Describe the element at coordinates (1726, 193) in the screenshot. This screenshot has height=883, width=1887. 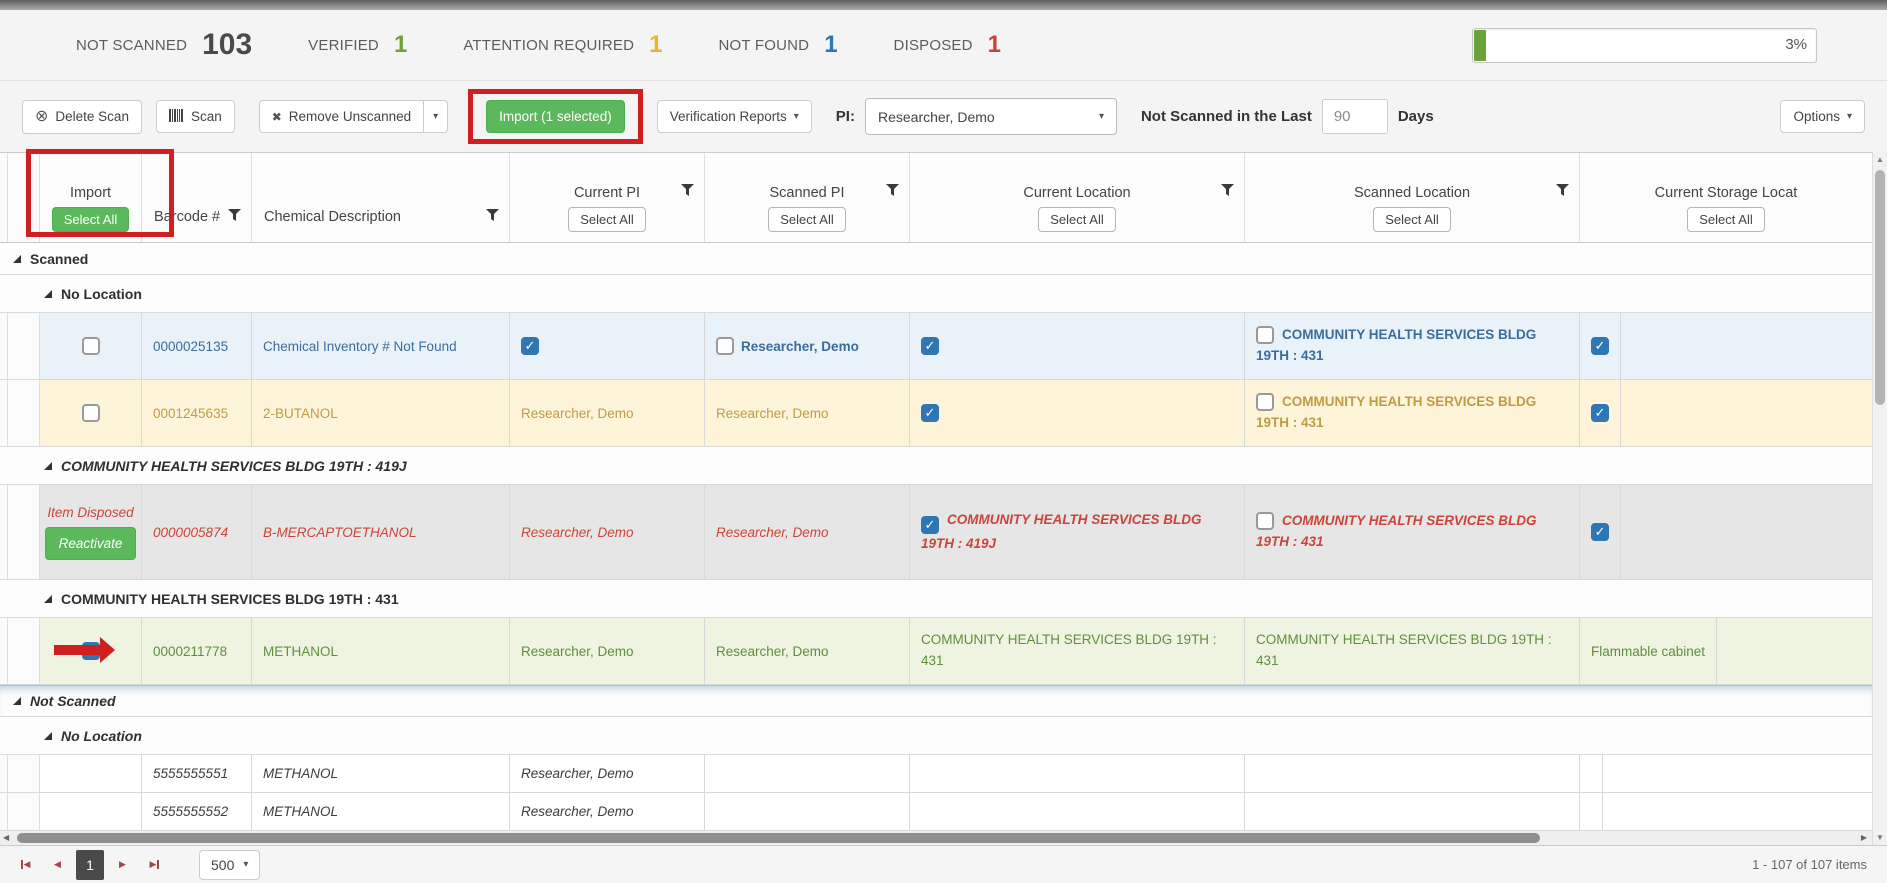
I see `column-label: Current Storage Locat` at that location.